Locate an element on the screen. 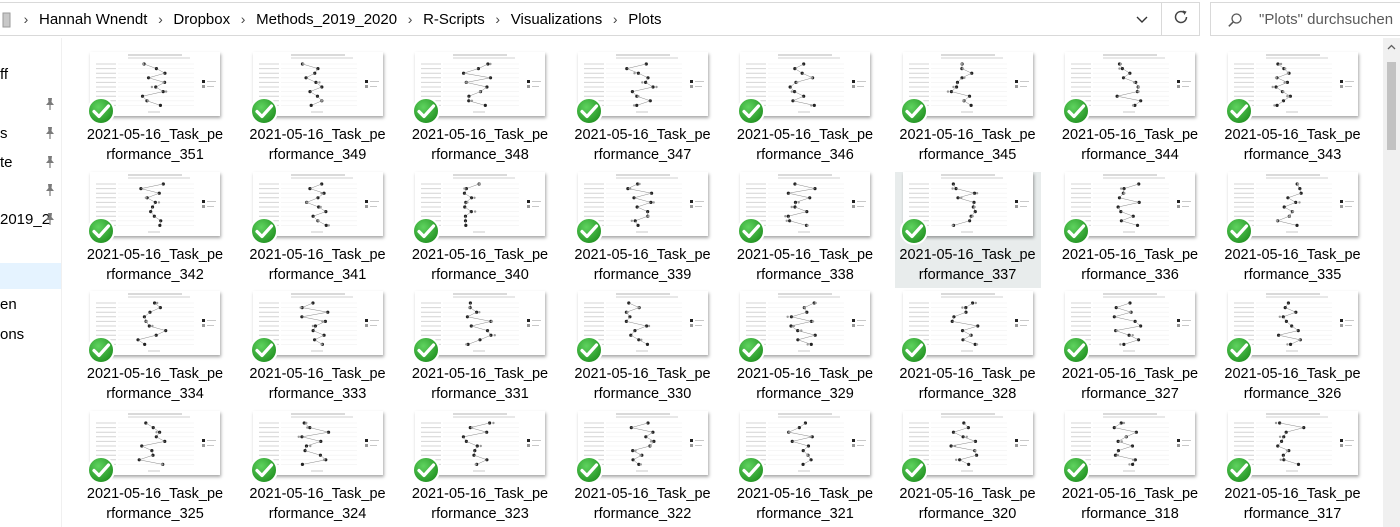 Image resolution: width=1400 pixels, height=527 pixels. file-tile: 2021-05-16_Task_pe rformance_343 is located at coordinates (1293, 110).